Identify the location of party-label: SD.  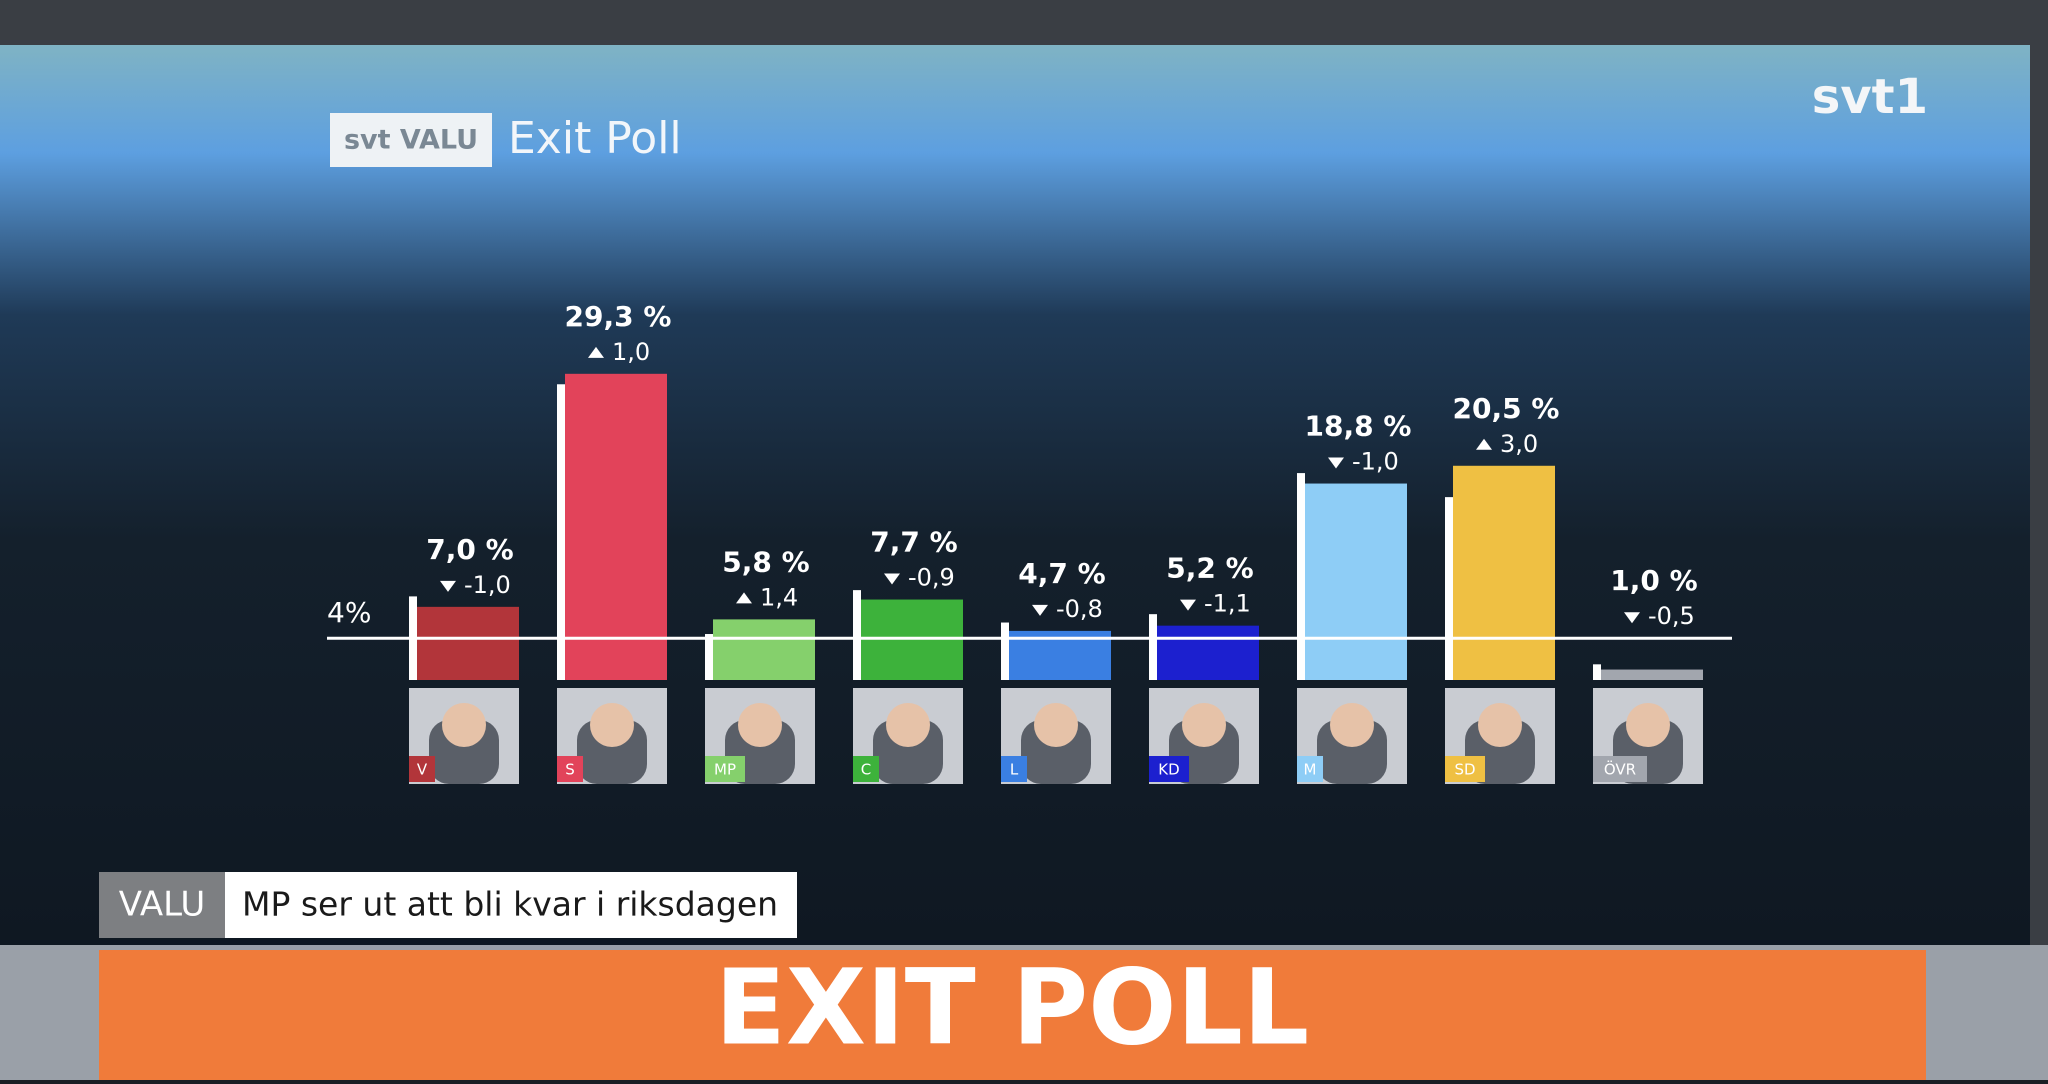
(1464, 770).